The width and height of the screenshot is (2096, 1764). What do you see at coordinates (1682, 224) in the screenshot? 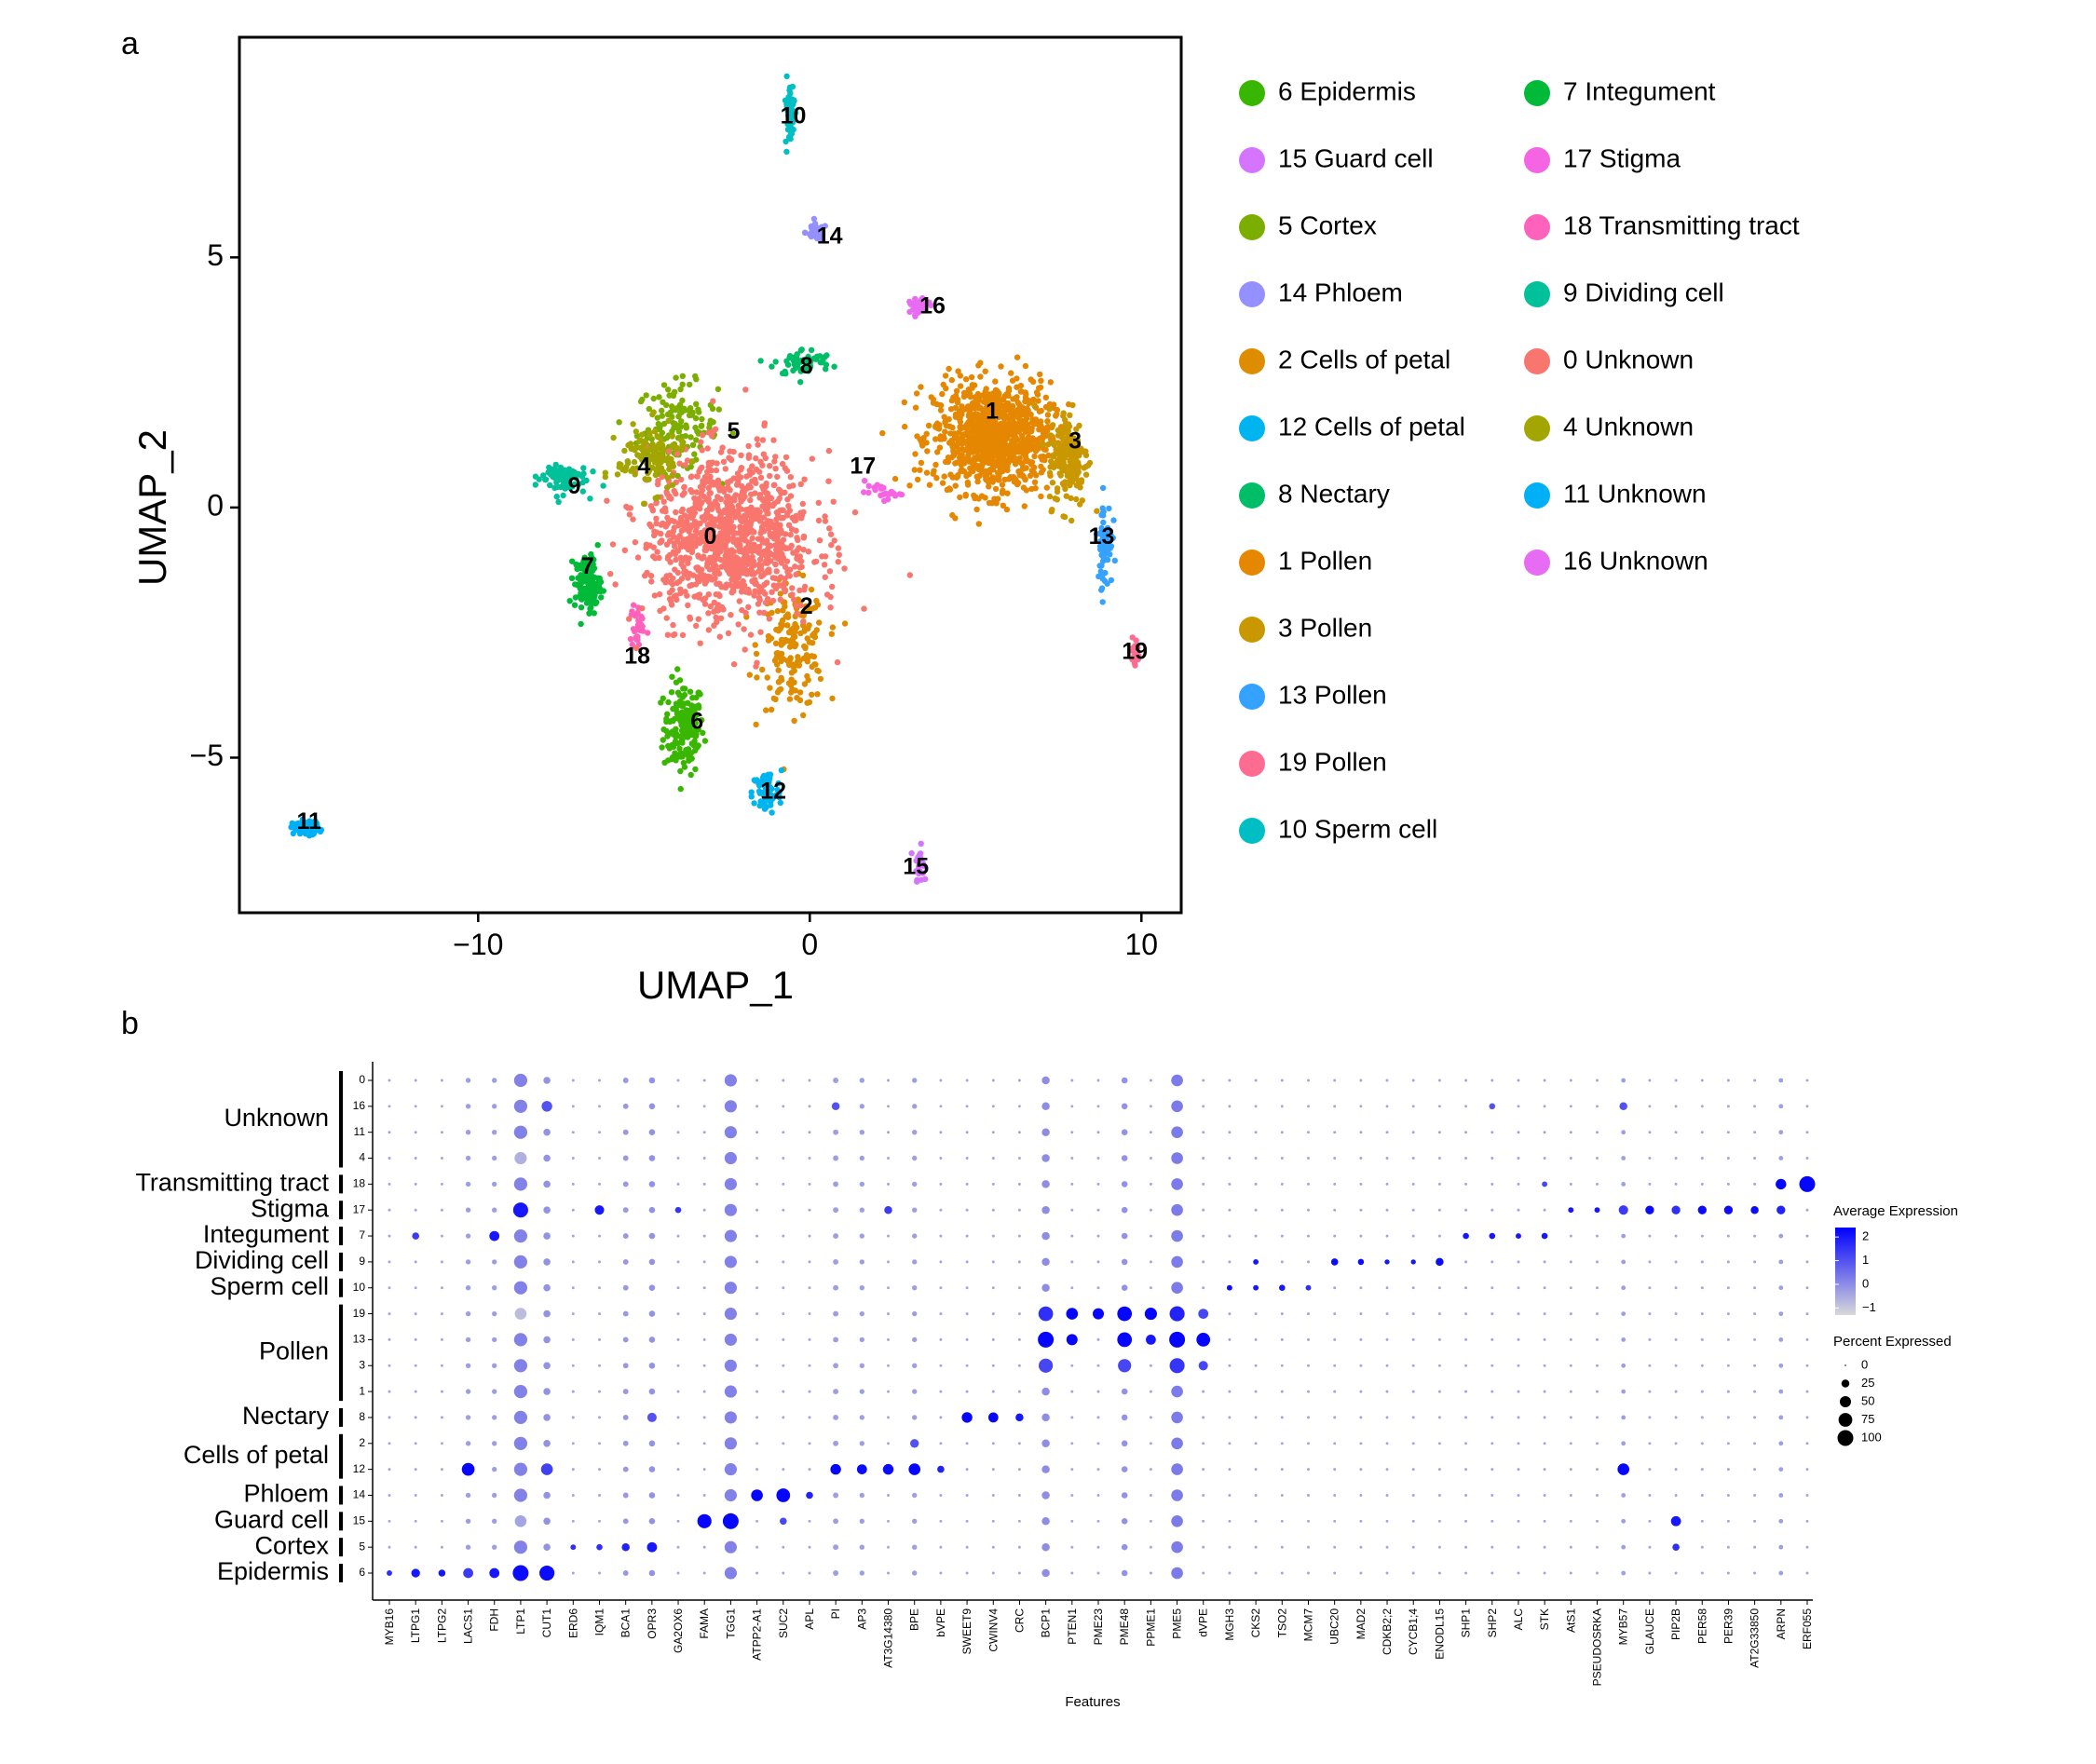
I see `legend-label: 18 Transmitting tract` at bounding box center [1682, 224].